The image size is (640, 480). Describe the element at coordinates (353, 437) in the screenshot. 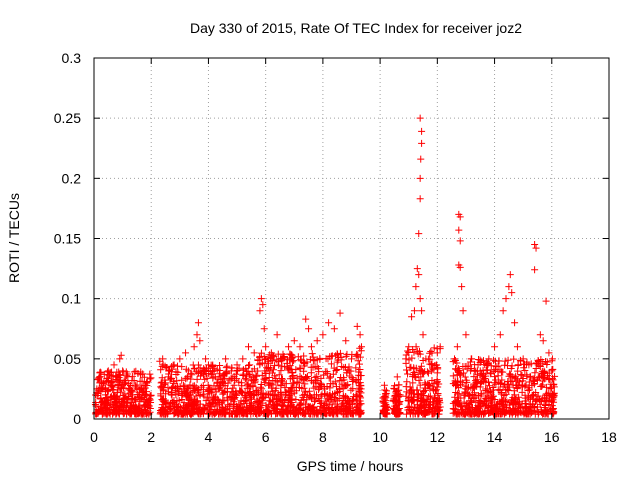

I see `x-tick-labels: 0 2 4 6 8 10 12 14 16 18` at that location.